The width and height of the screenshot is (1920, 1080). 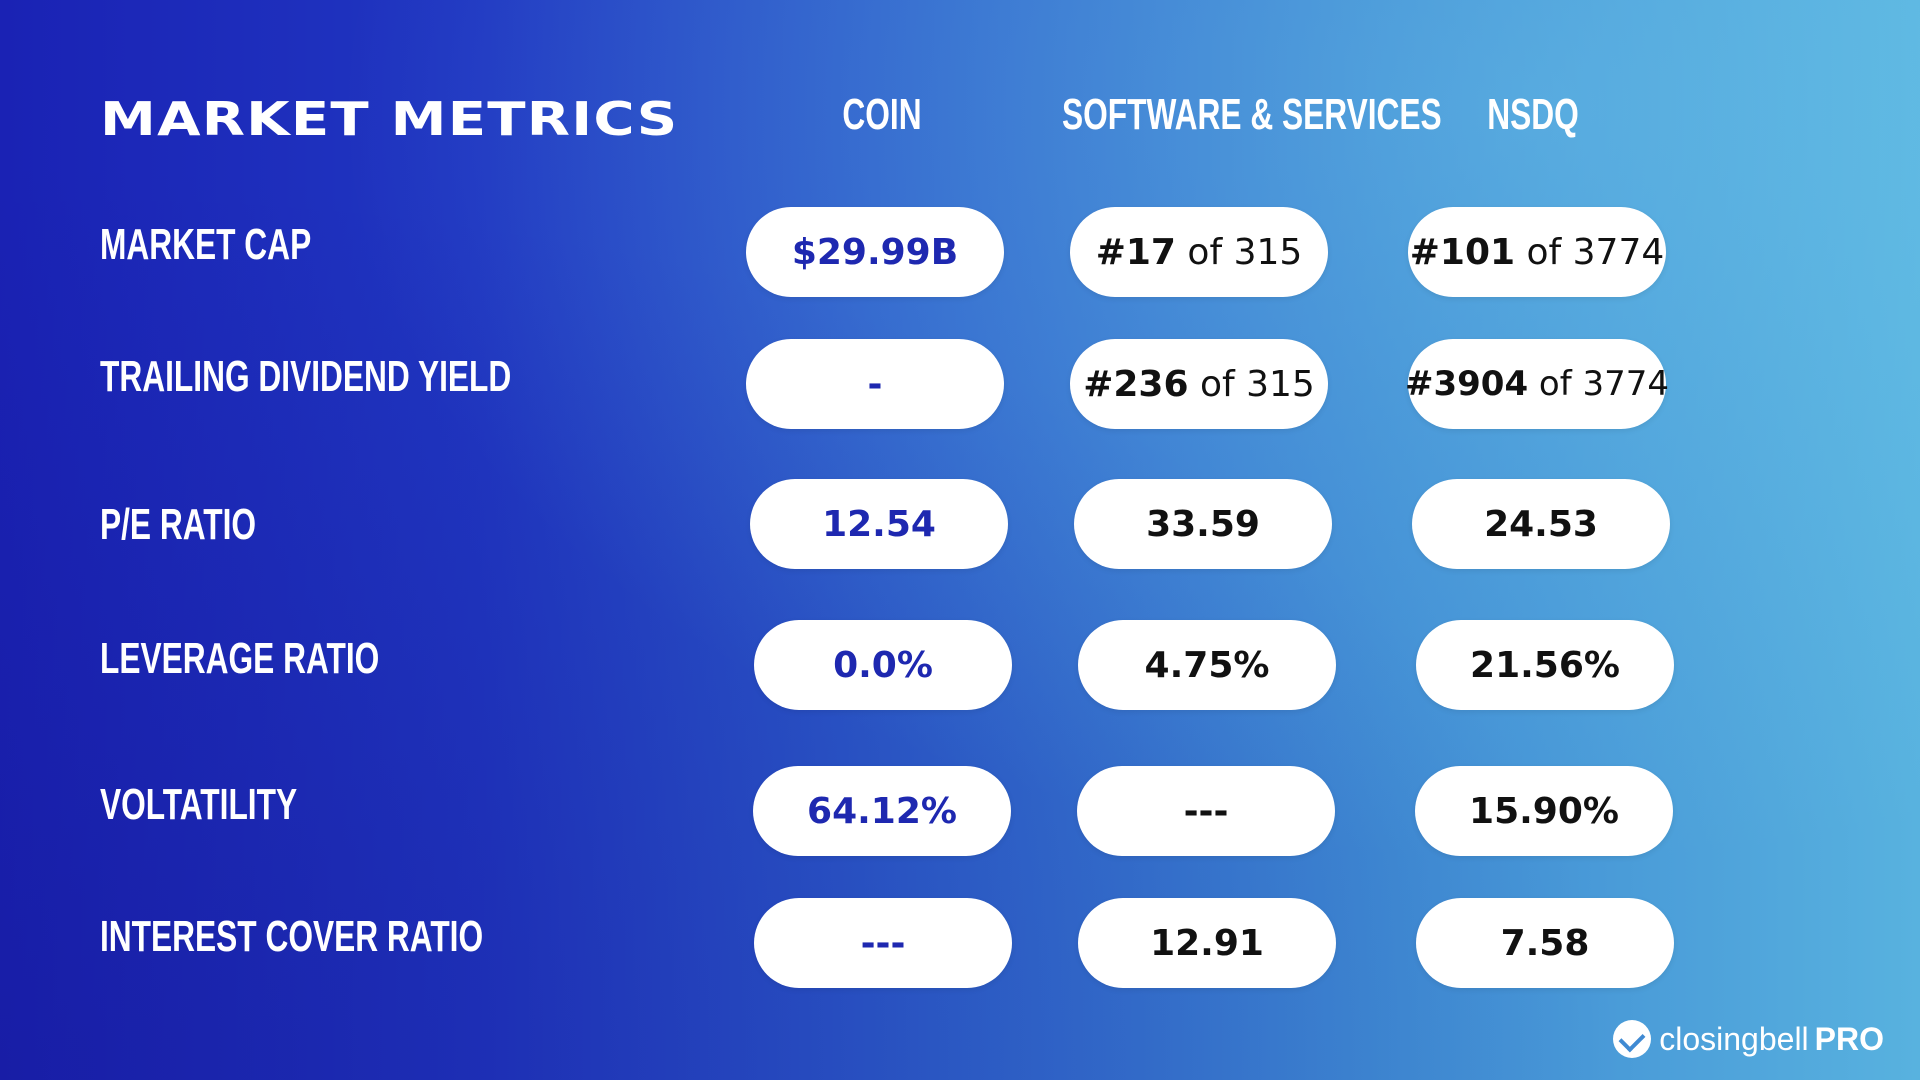 What do you see at coordinates (1545, 665) in the screenshot?
I see `cell-index-leverage-ratio: 21.56%` at bounding box center [1545, 665].